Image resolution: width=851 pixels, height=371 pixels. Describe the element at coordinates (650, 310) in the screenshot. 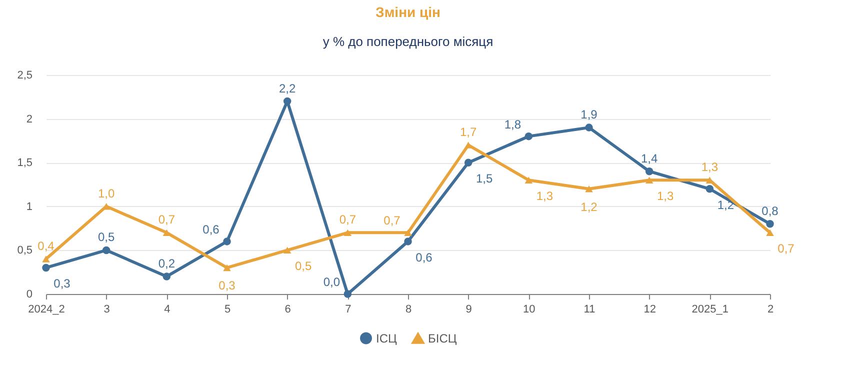

I see `x-tick-label: 12` at that location.